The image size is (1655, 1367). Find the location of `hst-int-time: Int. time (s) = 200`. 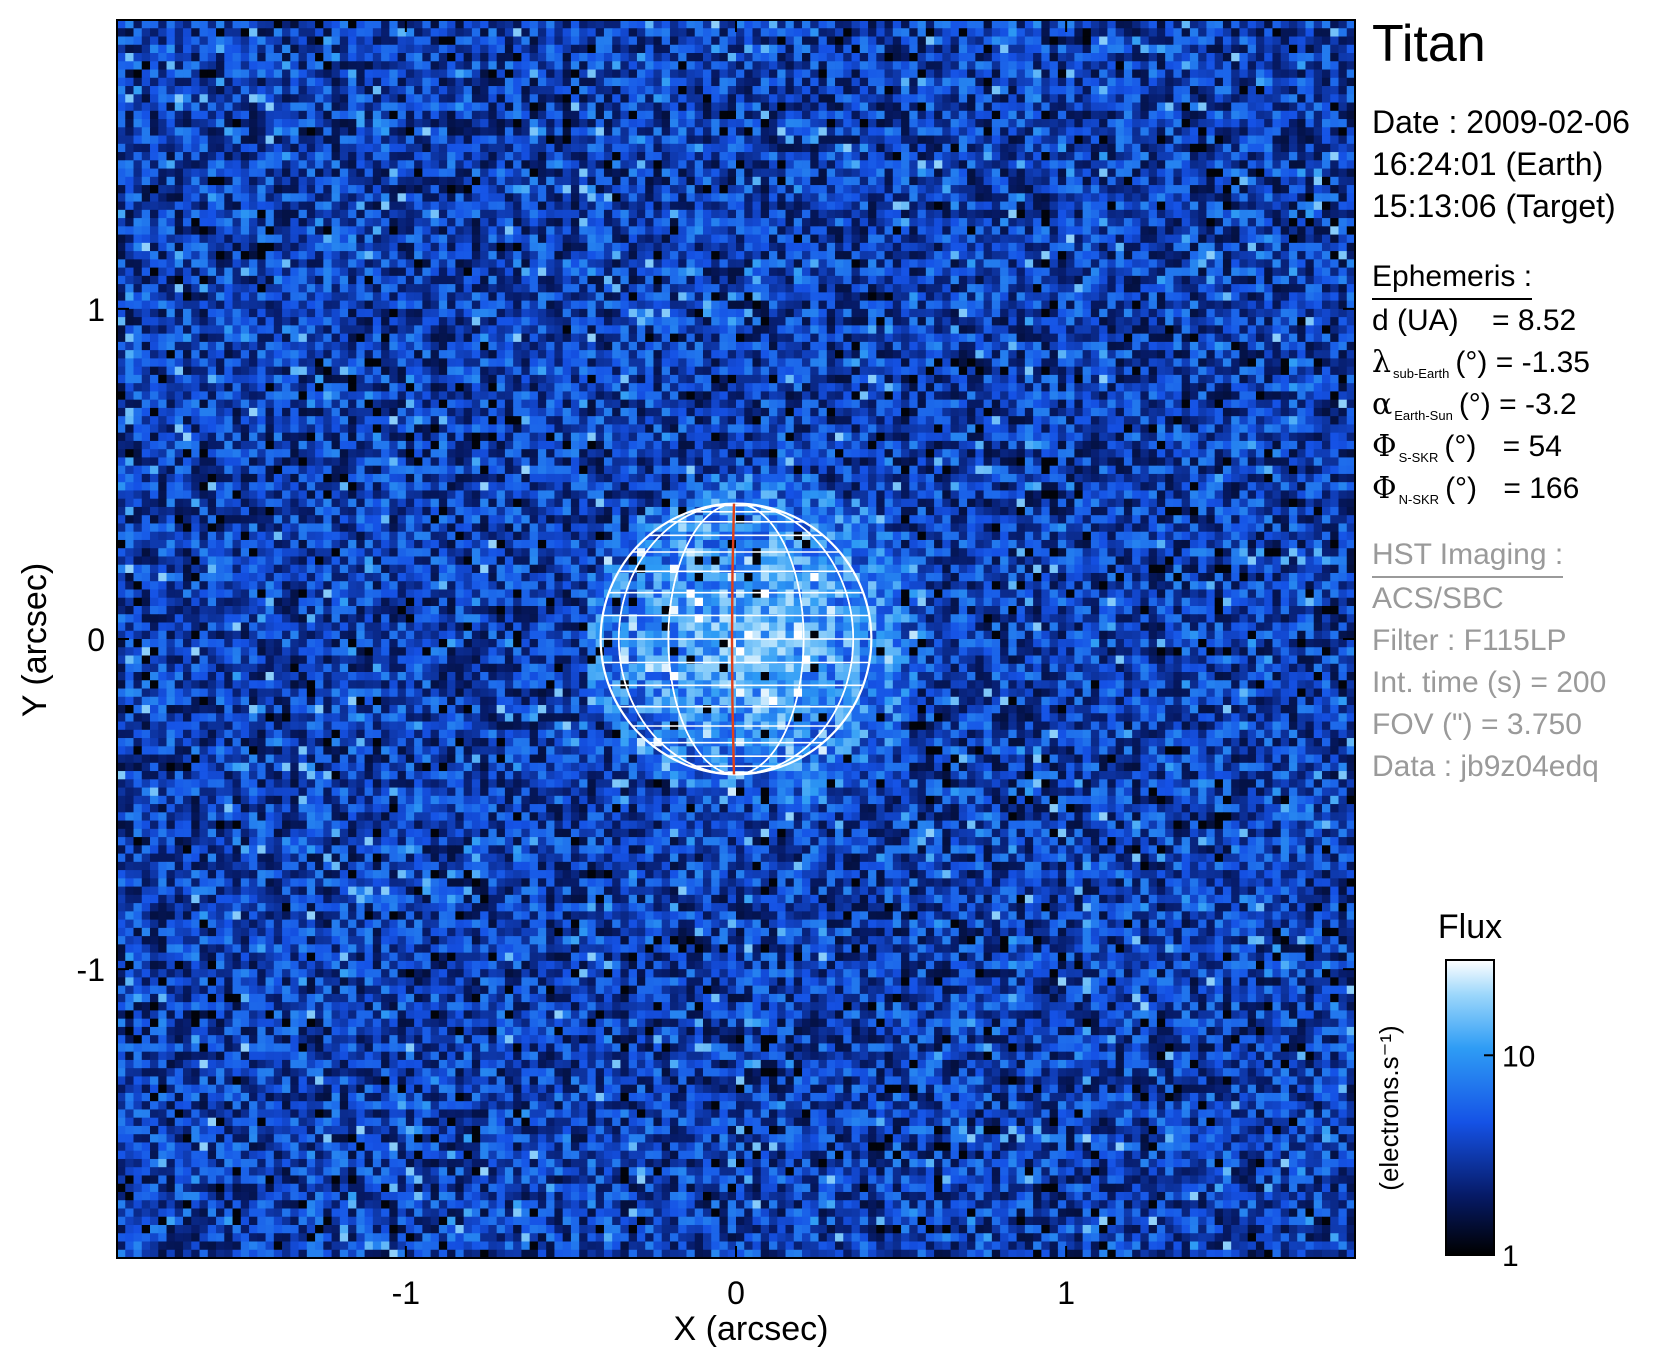

hst-int-time: Int. time (s) = 200 is located at coordinates (1489, 683).